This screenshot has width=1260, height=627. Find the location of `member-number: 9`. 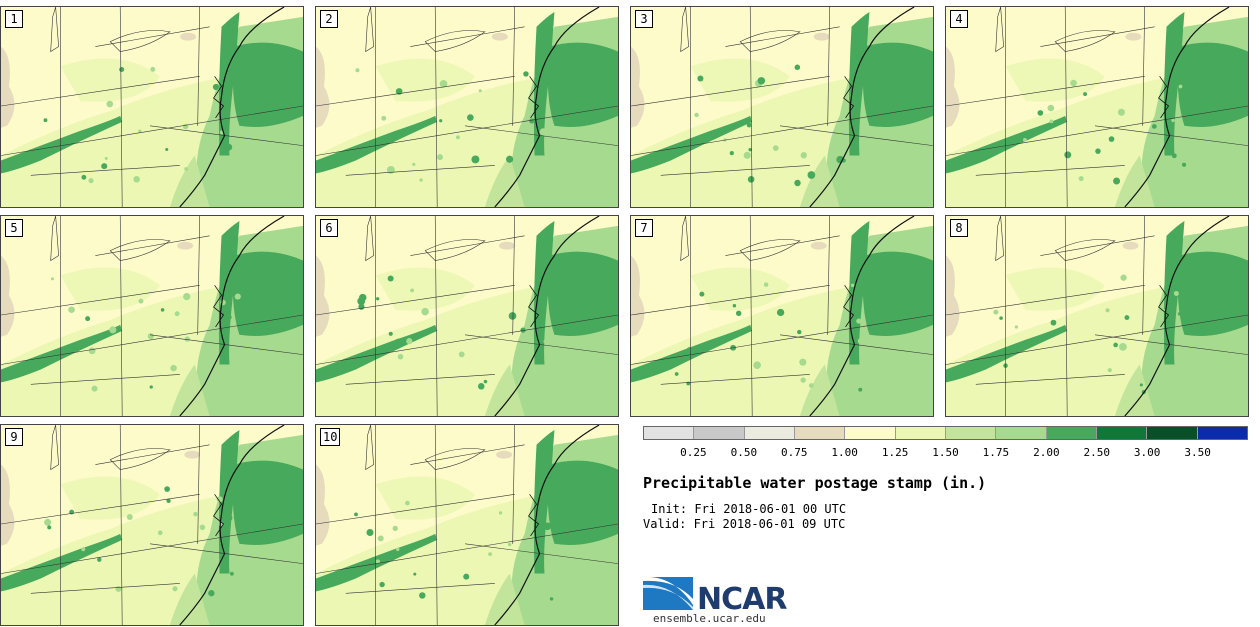

member-number: 9 is located at coordinates (14, 437).